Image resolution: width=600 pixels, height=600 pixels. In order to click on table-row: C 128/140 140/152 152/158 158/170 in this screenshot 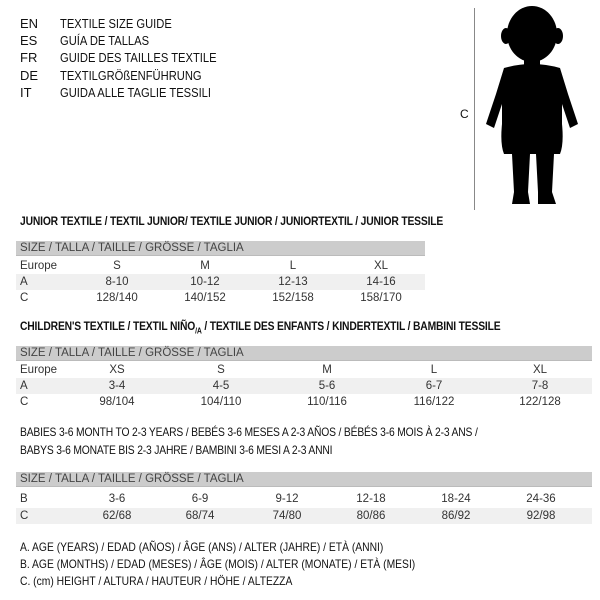, I will do `click(220, 298)`.